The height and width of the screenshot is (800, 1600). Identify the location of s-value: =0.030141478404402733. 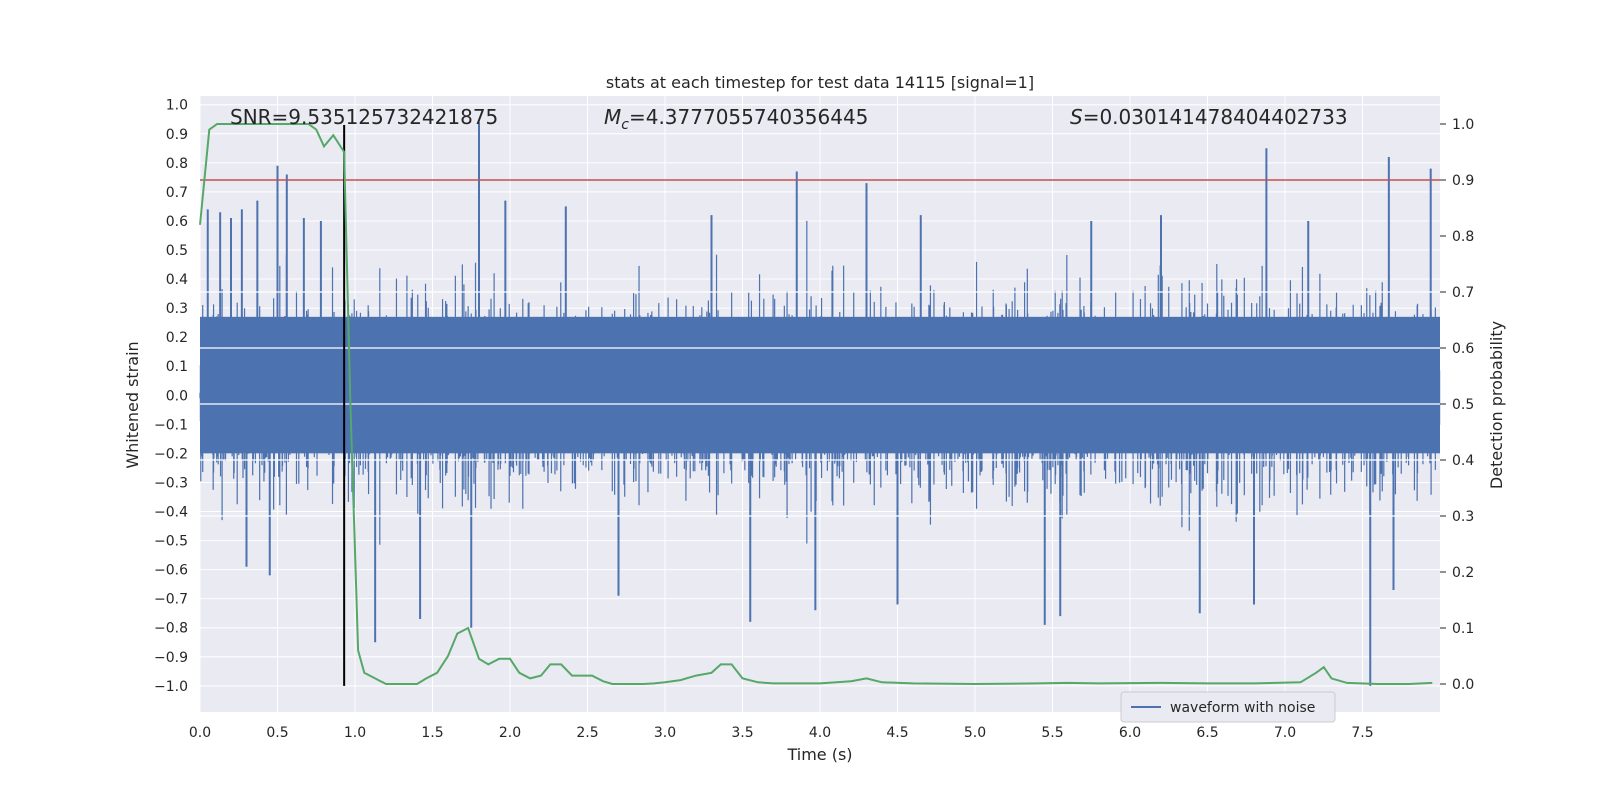
(1215, 117).